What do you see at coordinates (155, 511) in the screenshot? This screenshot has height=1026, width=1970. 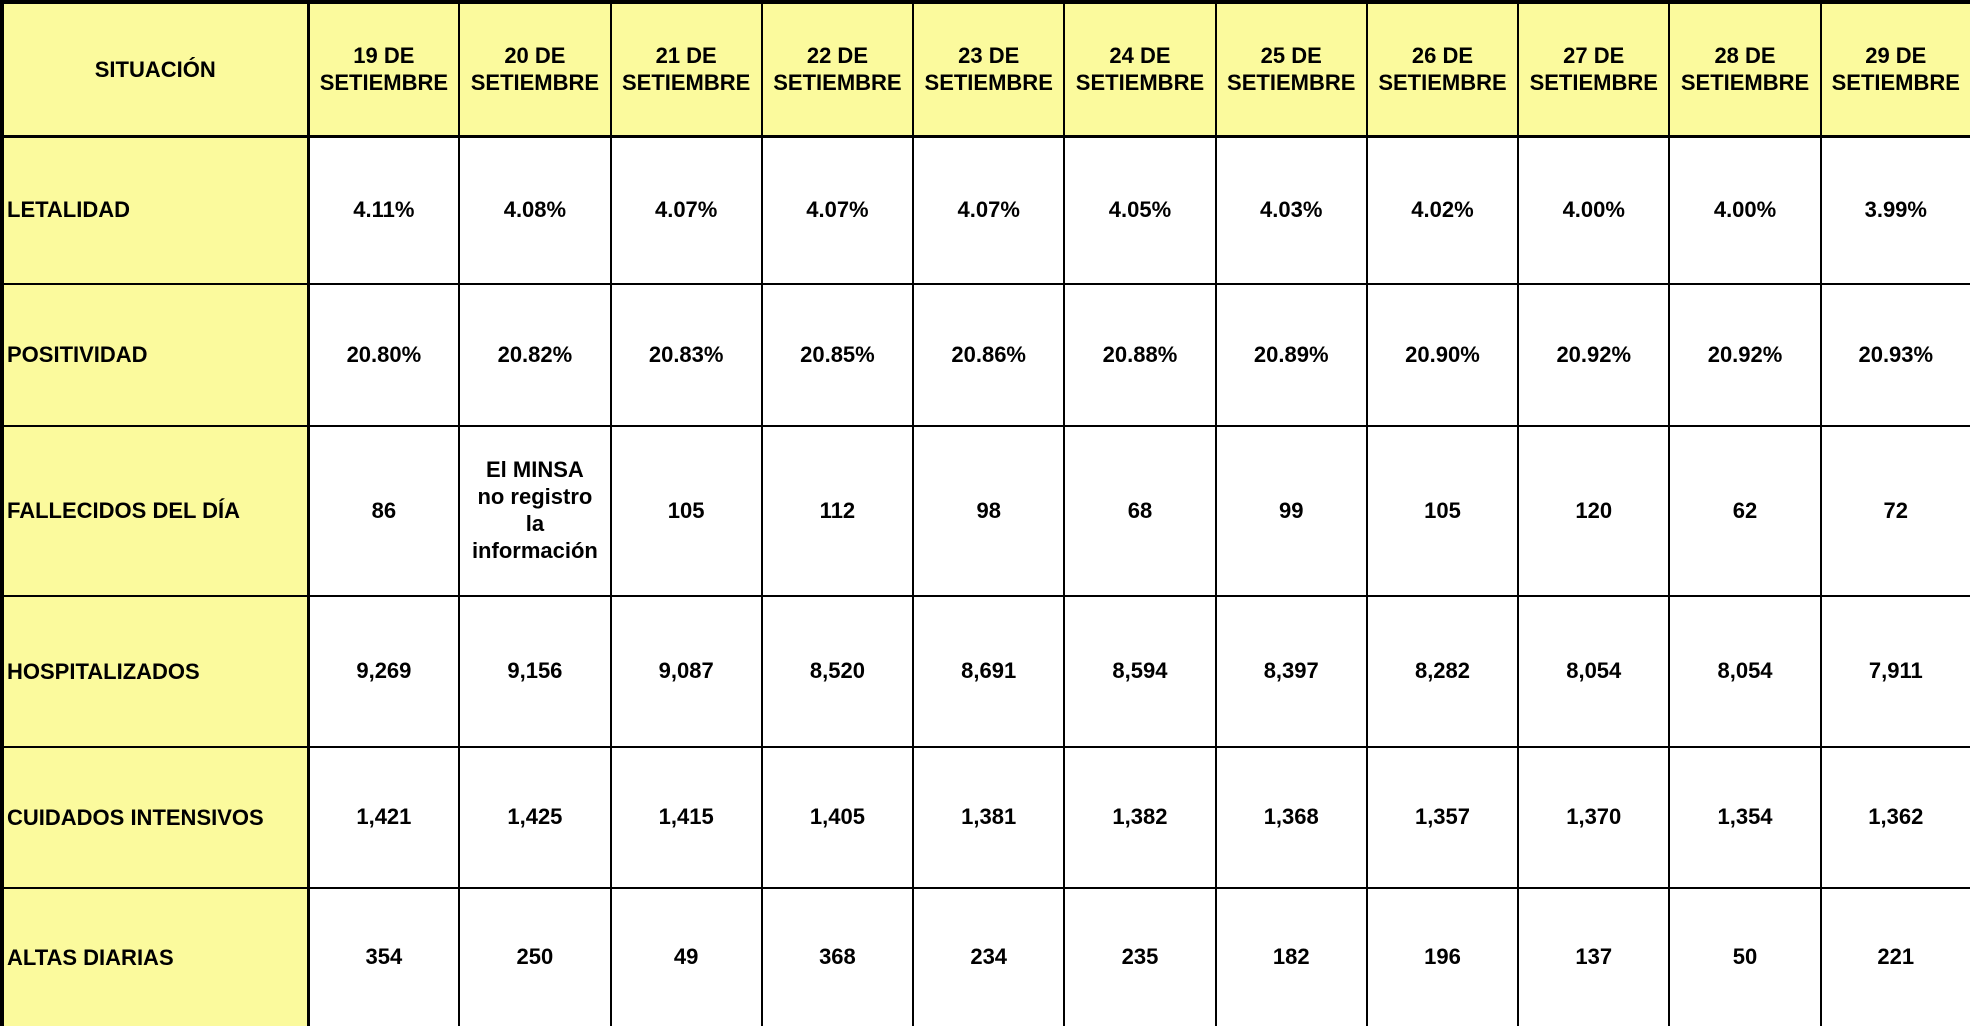 I see `row-label: FALLECIDOS DEL DÍA` at bounding box center [155, 511].